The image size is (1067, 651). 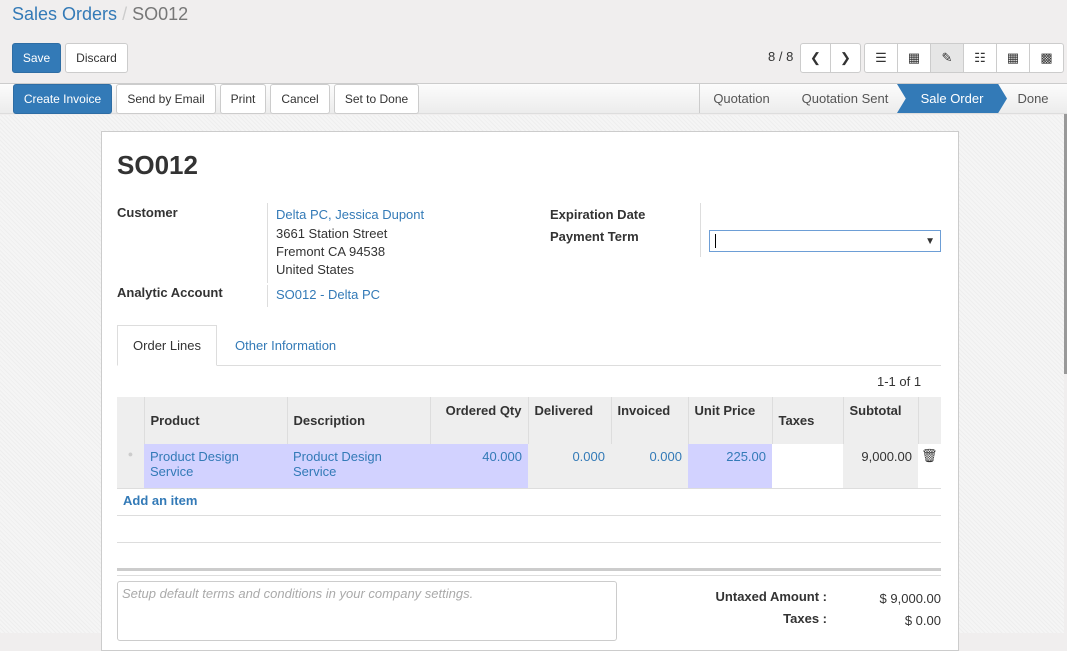 I want to click on col-subtotal: Subtotal, so click(x=880, y=420).